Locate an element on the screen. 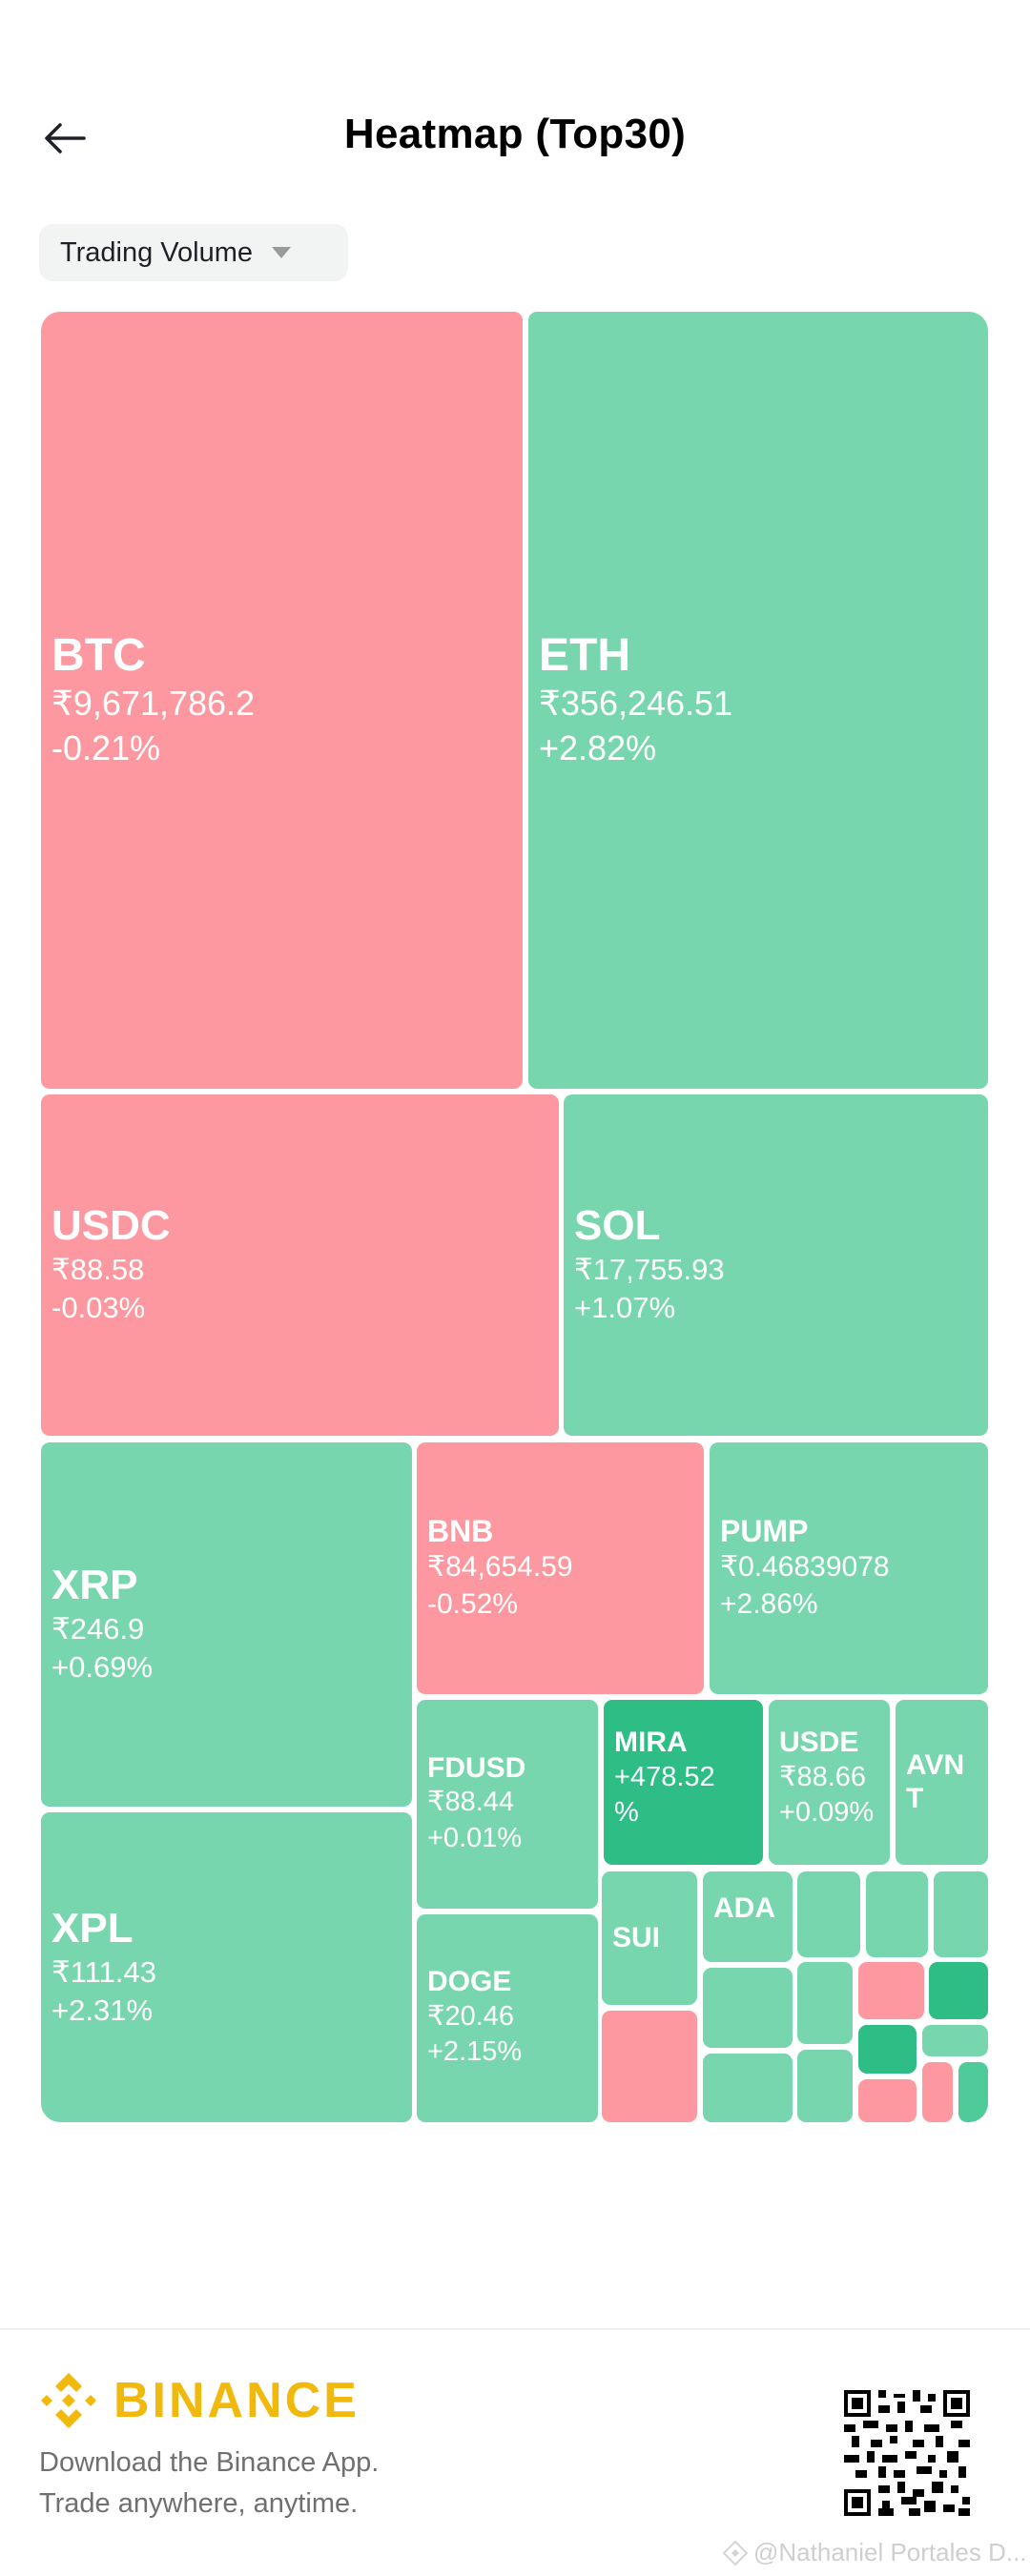 The image size is (1030, 2576). tile-change: -0.21% is located at coordinates (106, 748).